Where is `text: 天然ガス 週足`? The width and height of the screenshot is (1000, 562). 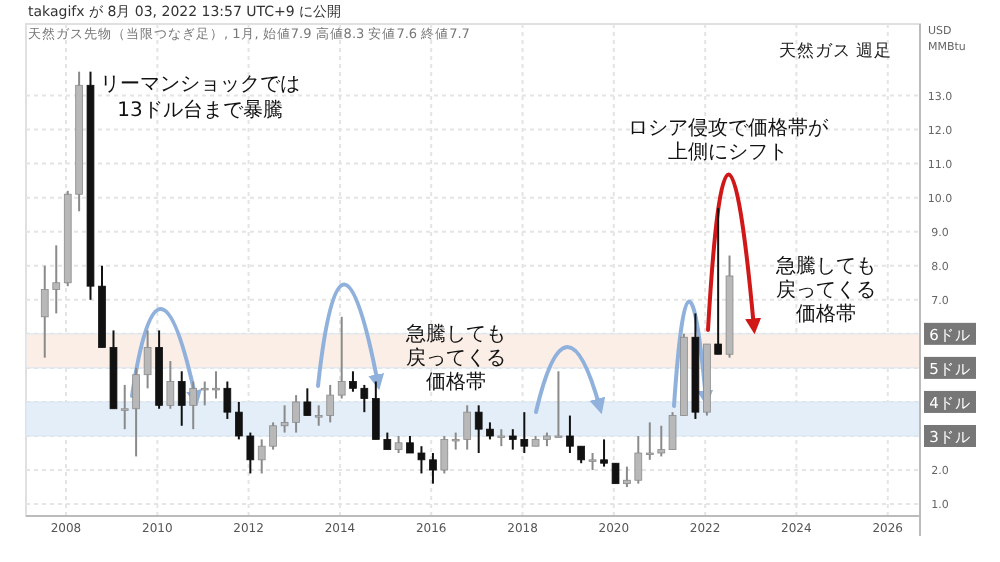 text: 天然ガス 週足 is located at coordinates (835, 51).